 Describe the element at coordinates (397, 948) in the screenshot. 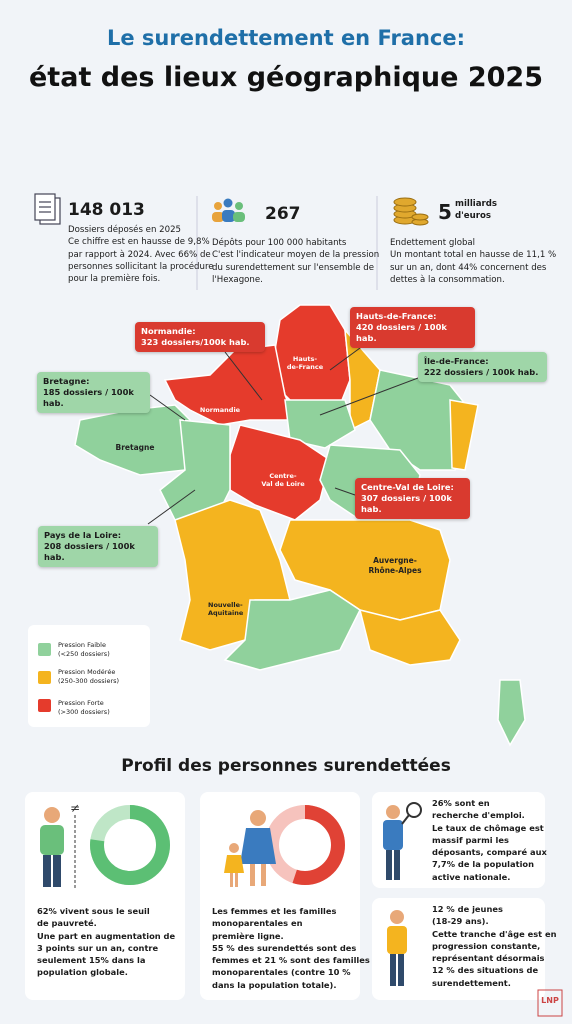

I see `young-person-icon` at that location.